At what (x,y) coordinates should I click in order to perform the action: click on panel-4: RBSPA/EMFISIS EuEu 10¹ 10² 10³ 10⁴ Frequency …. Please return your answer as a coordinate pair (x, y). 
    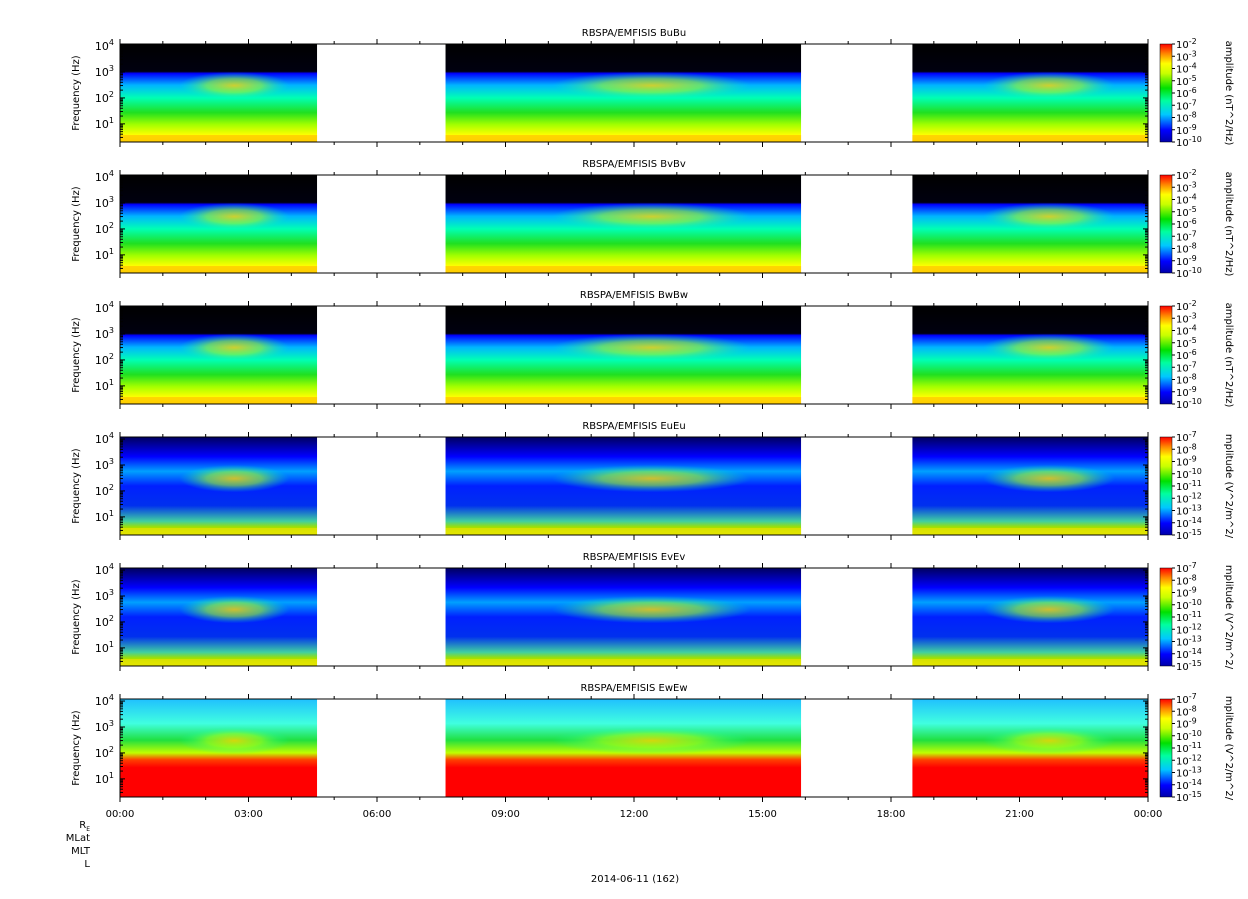
    Looking at the image, I should click on (652, 481).